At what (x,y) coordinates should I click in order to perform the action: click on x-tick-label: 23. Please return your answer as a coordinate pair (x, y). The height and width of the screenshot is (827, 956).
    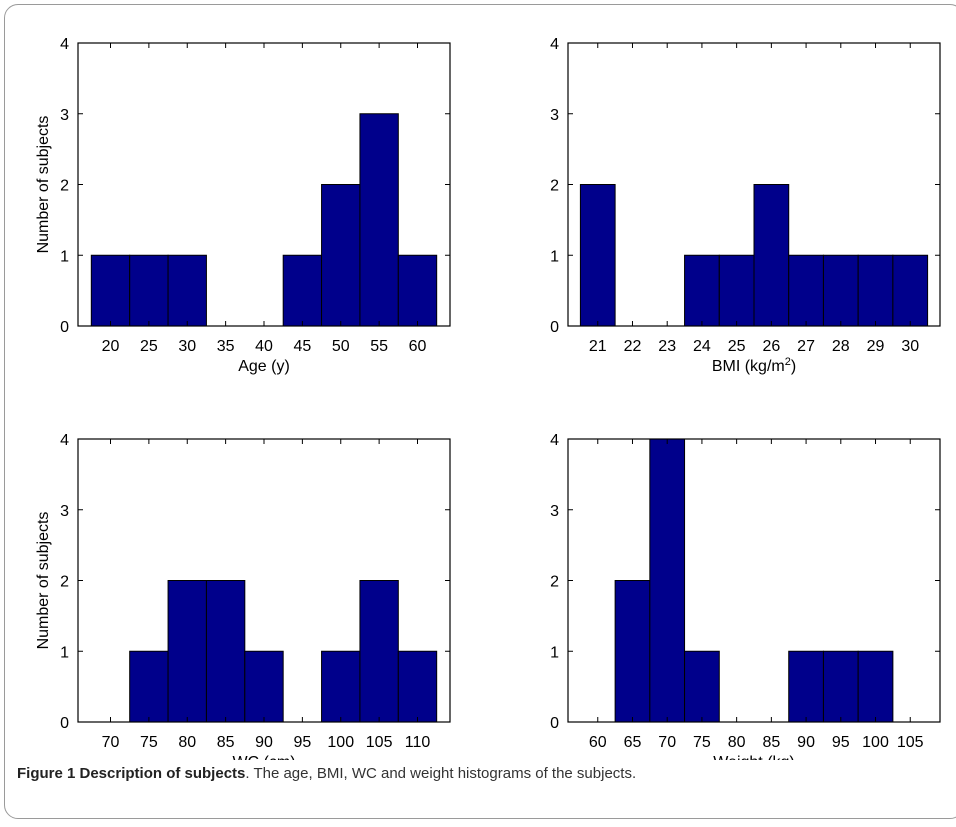
    Looking at the image, I should click on (667, 346).